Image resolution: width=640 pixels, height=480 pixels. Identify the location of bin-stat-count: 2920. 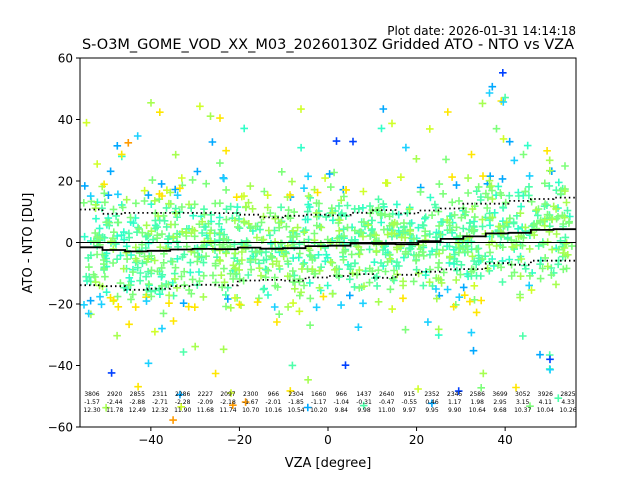
(114, 394).